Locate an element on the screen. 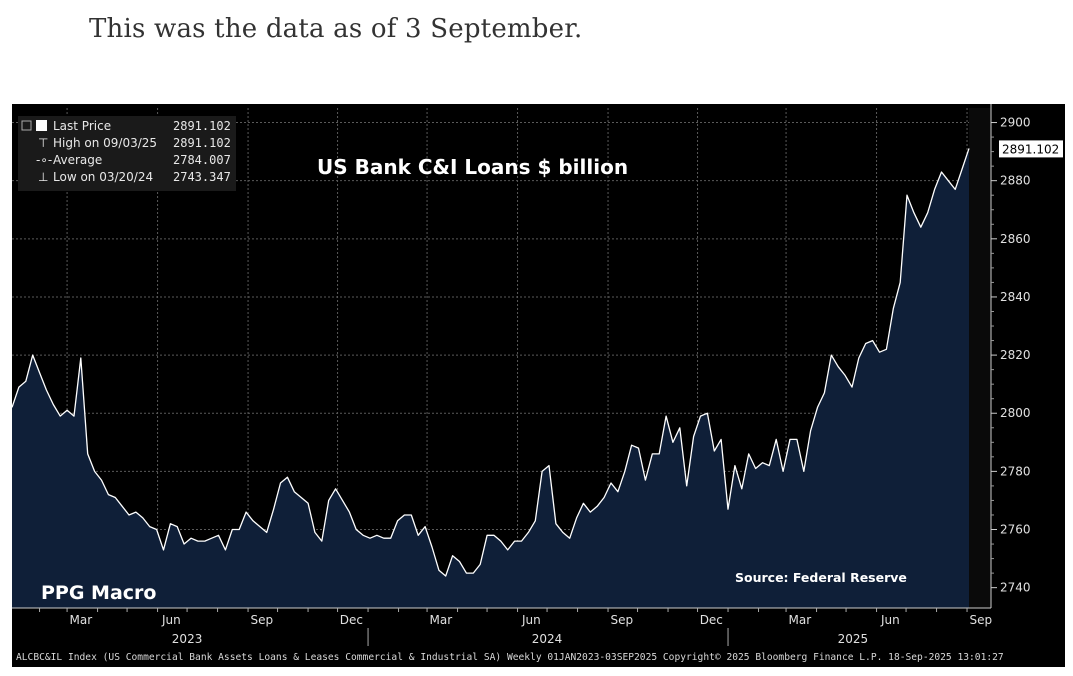  y-tick-label: 2740 is located at coordinates (1015, 588).